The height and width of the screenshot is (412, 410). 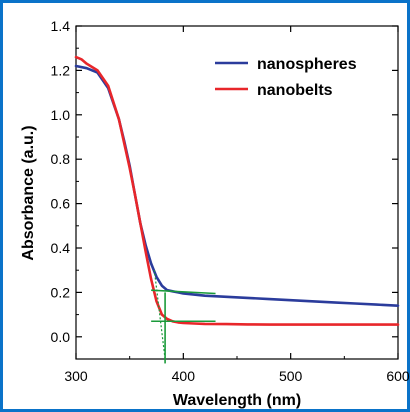 What do you see at coordinates (183, 317) in the screenshot?
I see `guide-lines` at bounding box center [183, 317].